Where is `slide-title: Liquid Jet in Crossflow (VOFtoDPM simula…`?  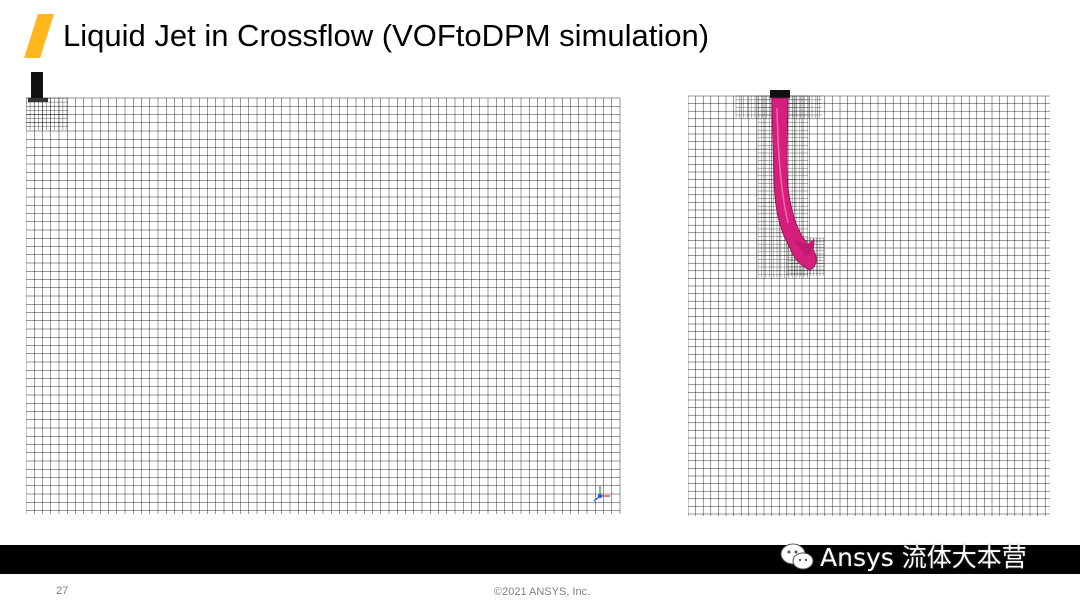 slide-title: Liquid Jet in Crossflow (VOFtoDPM simula… is located at coordinates (386, 35).